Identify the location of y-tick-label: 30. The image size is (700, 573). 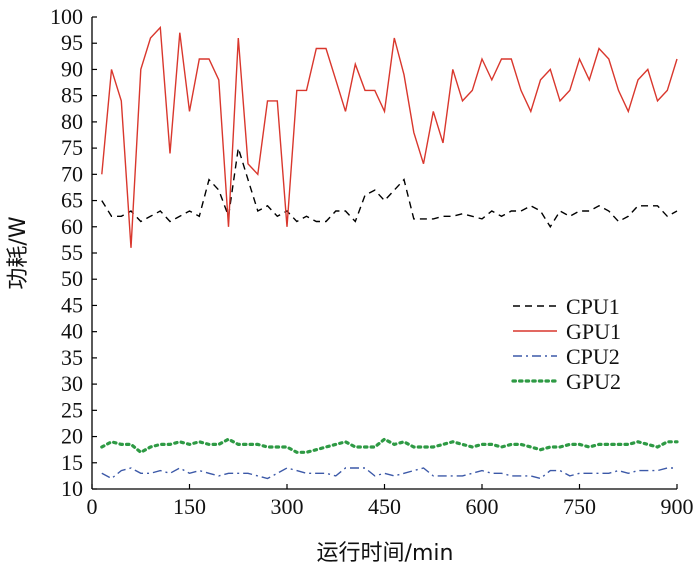
(72, 383).